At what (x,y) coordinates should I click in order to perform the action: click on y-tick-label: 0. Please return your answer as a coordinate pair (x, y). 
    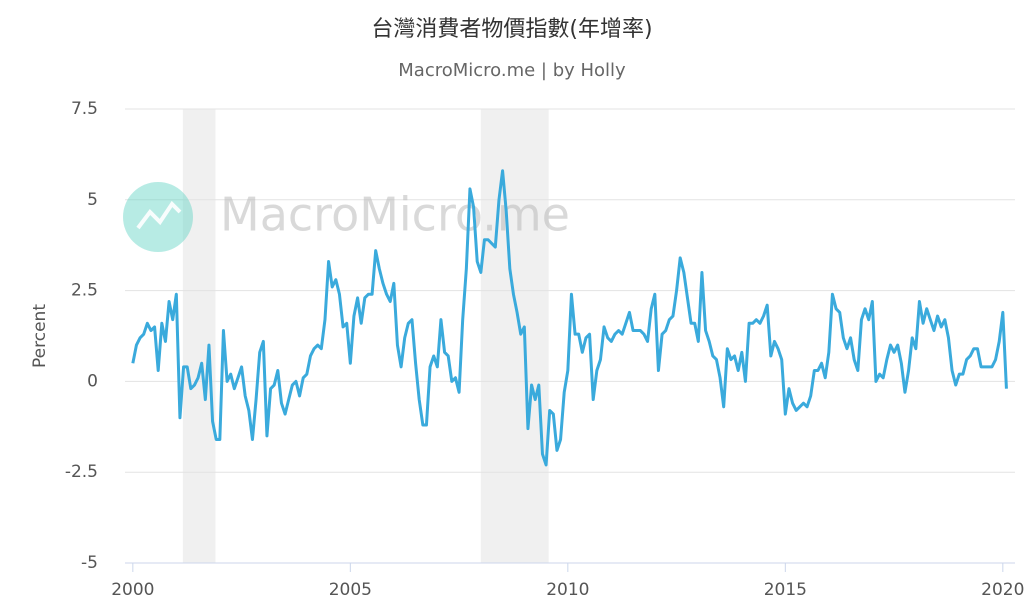
    Looking at the image, I should click on (92, 381).